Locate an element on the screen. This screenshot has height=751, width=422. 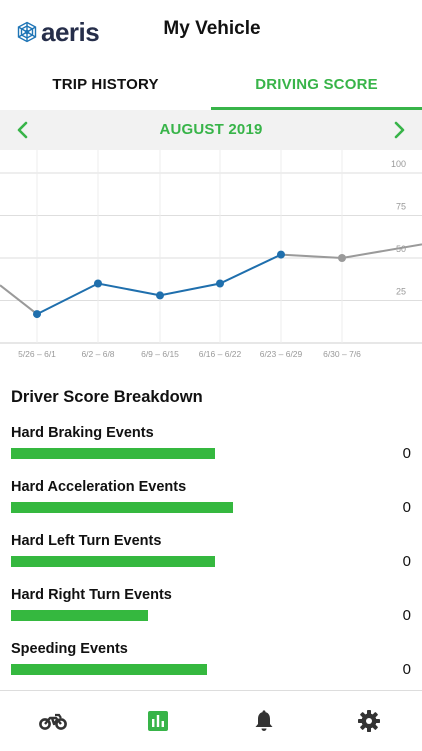
motorcycle-icon is located at coordinates (52, 721).